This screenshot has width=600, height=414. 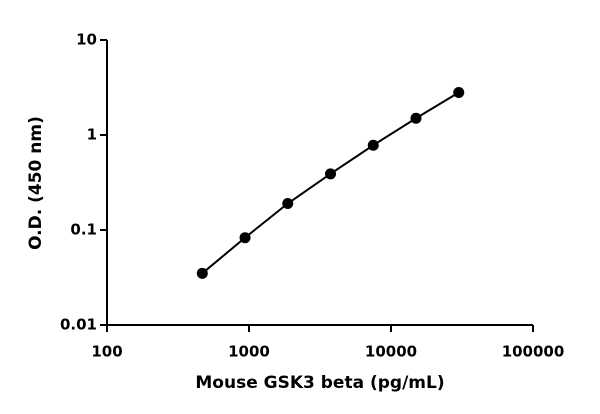 What do you see at coordinates (83, 230) in the screenshot?
I see `y-tick-label: 0.1` at bounding box center [83, 230].